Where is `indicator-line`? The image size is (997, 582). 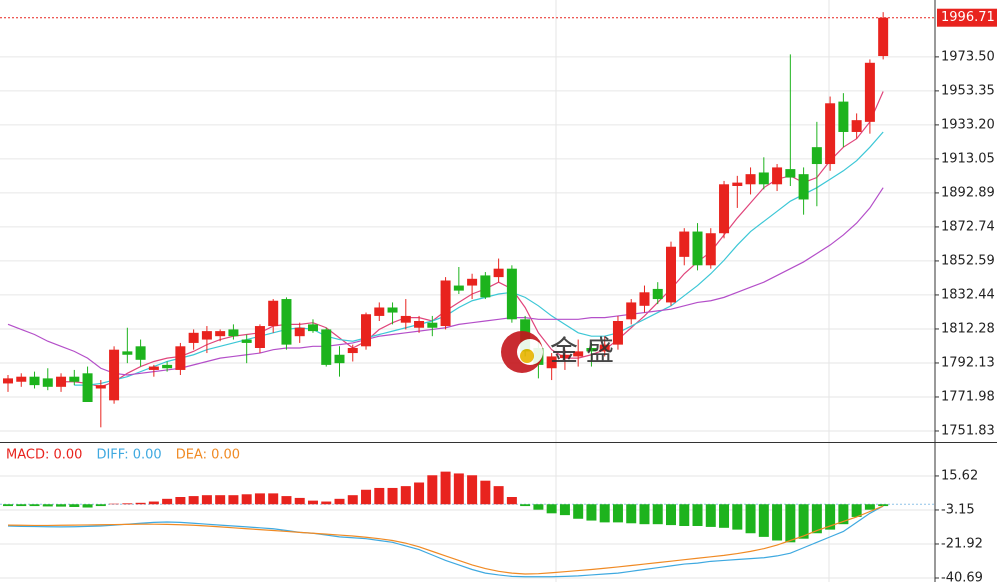 indicator-line is located at coordinates (445, 540).